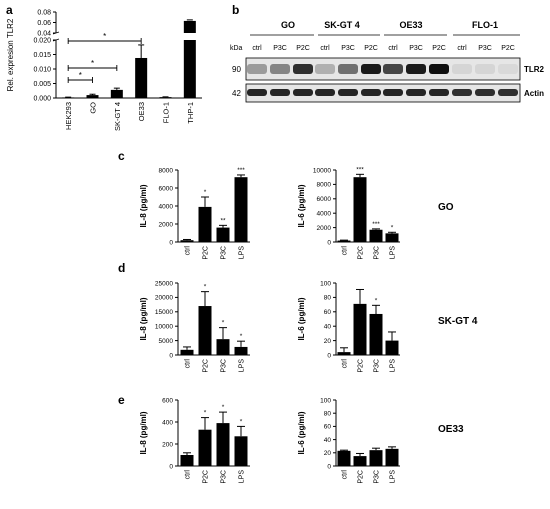 Image resolution: width=550 pixels, height=509 pixels. I want to click on y-axis-label: IL-8 (pg/ml), so click(143, 318).